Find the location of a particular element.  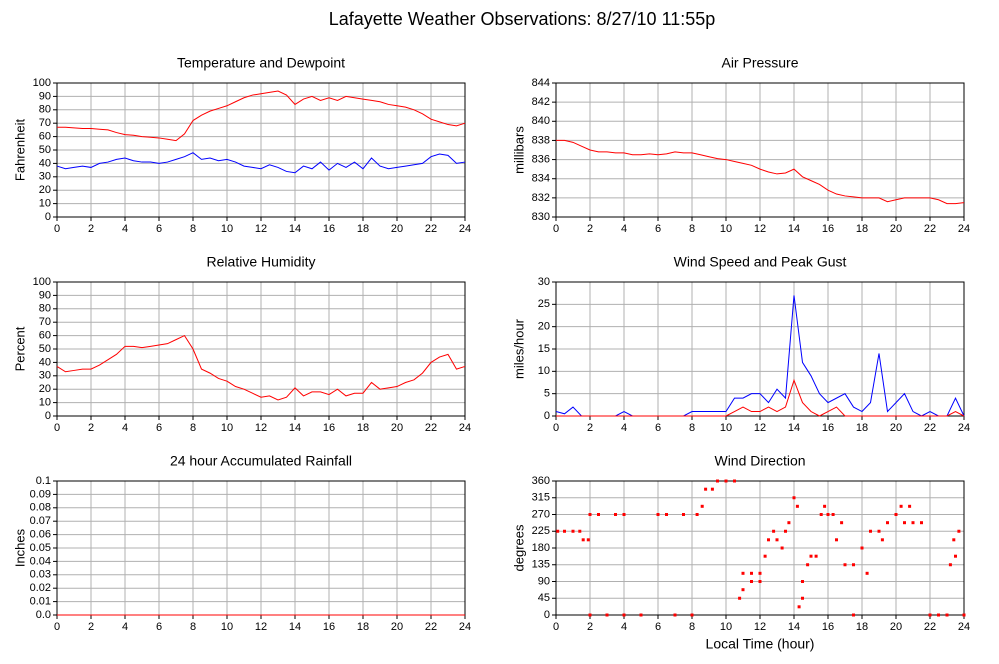

x-axis-label: Local Time (hour) is located at coordinates (760, 644).